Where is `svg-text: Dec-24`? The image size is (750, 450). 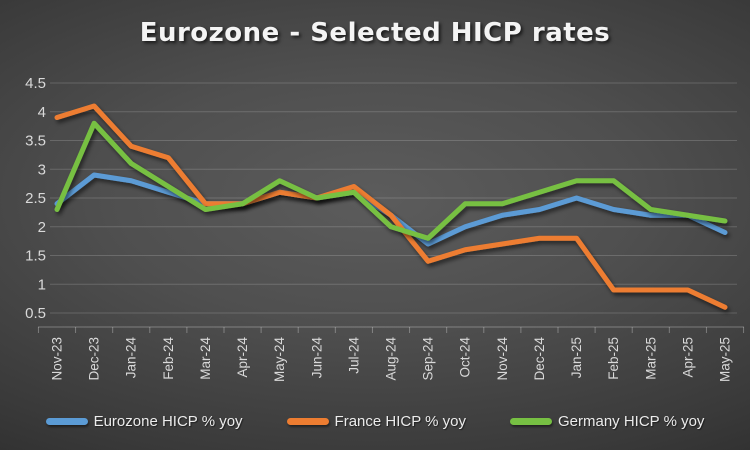 svg-text: Dec-24 is located at coordinates (539, 359).